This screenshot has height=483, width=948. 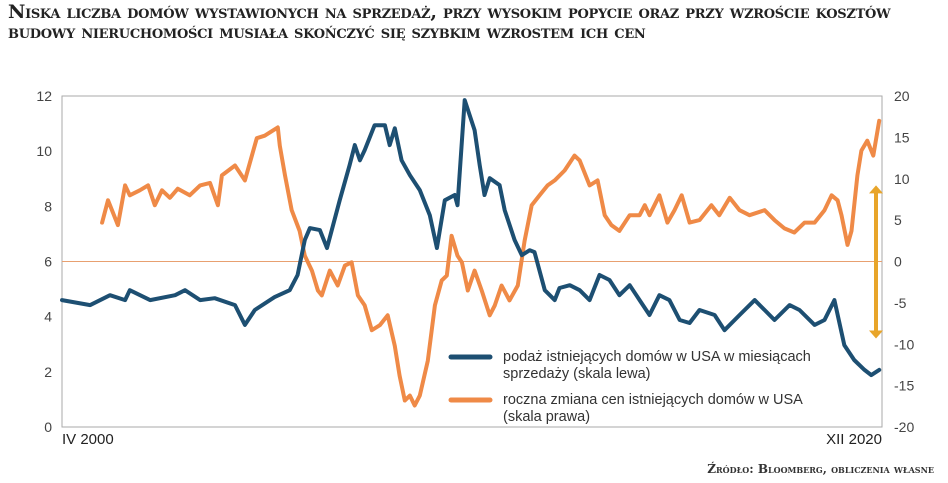 I want to click on source-note: Źródło: Bloomberg, obliczenia własne, so click(x=820, y=469).